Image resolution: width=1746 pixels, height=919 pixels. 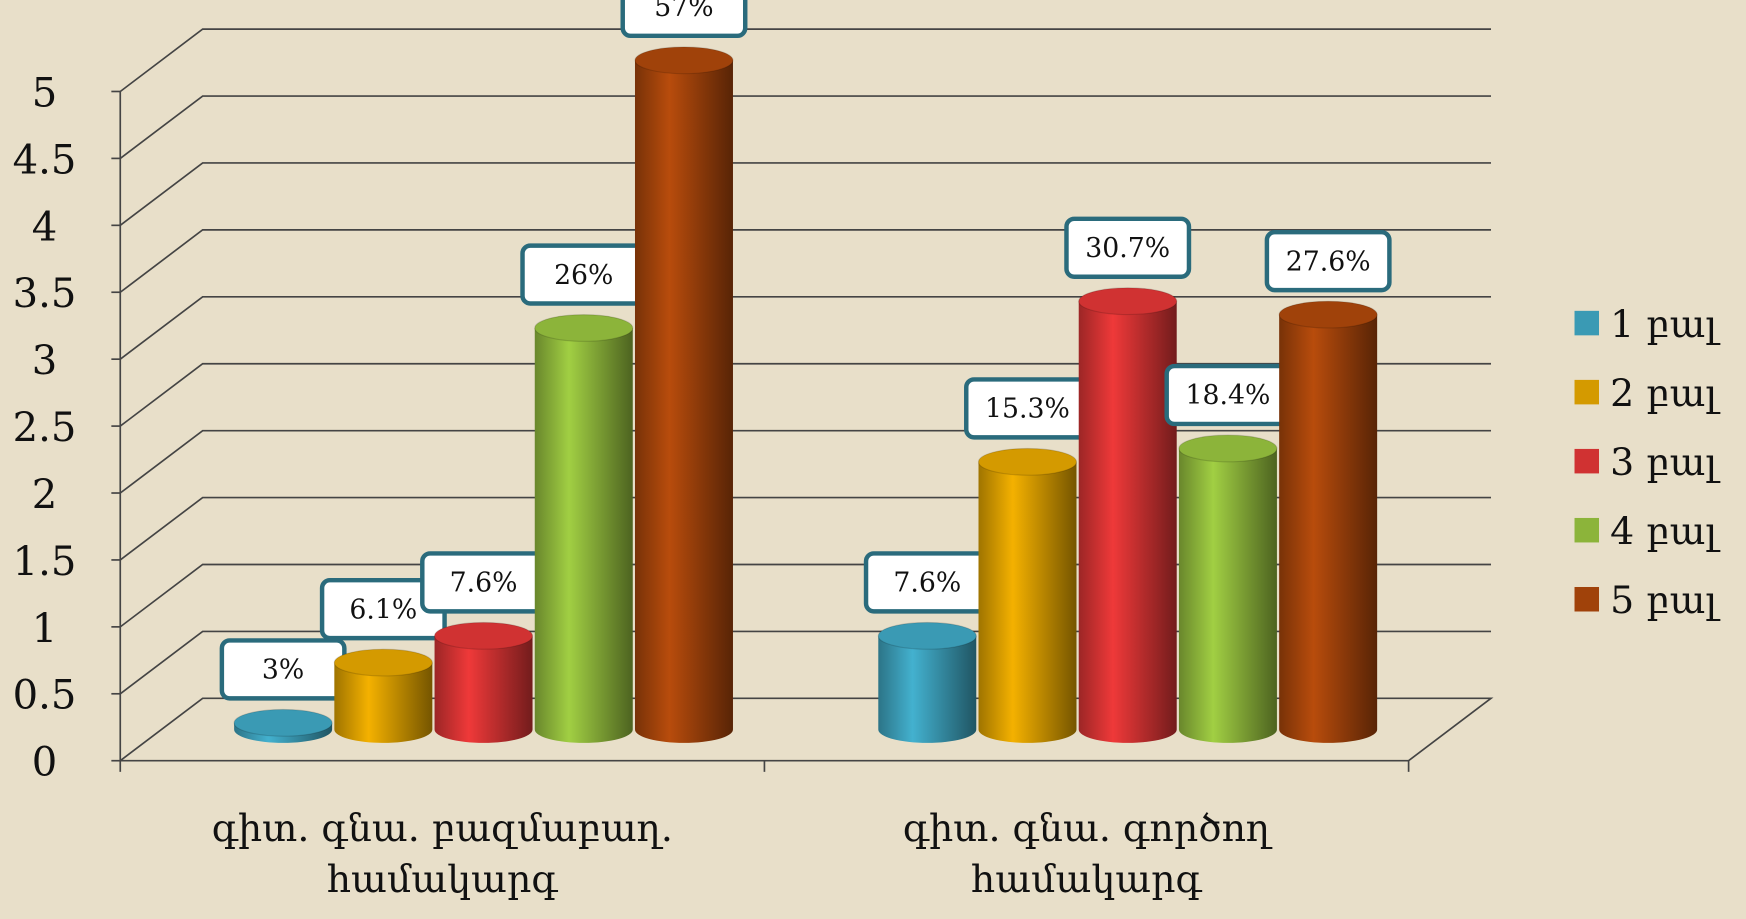 What do you see at coordinates (1227, 395) in the screenshot?
I see `data-label: 18.4%` at bounding box center [1227, 395].